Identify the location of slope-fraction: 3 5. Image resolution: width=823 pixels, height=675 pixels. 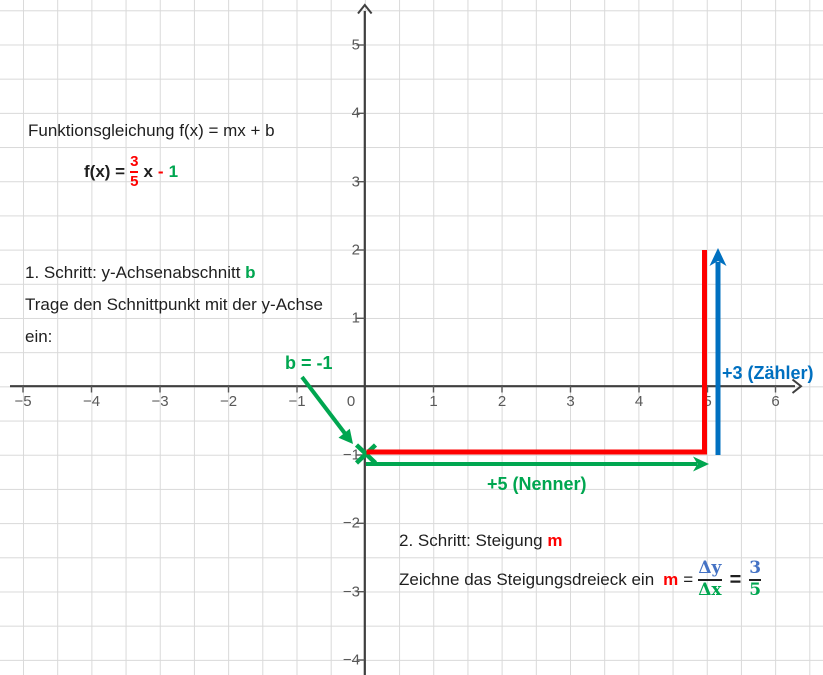
(134, 172).